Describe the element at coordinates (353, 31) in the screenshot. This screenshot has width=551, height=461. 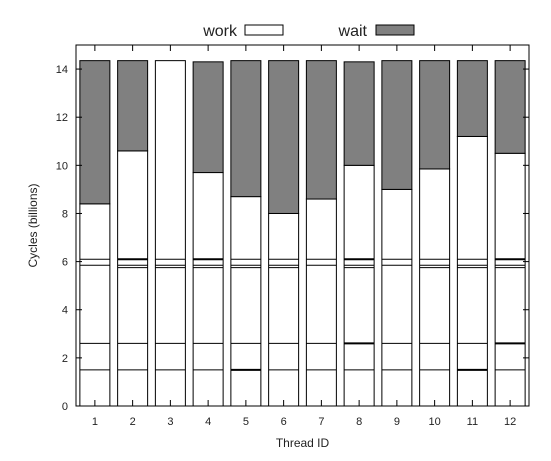
I see `legend-label: wait` at that location.